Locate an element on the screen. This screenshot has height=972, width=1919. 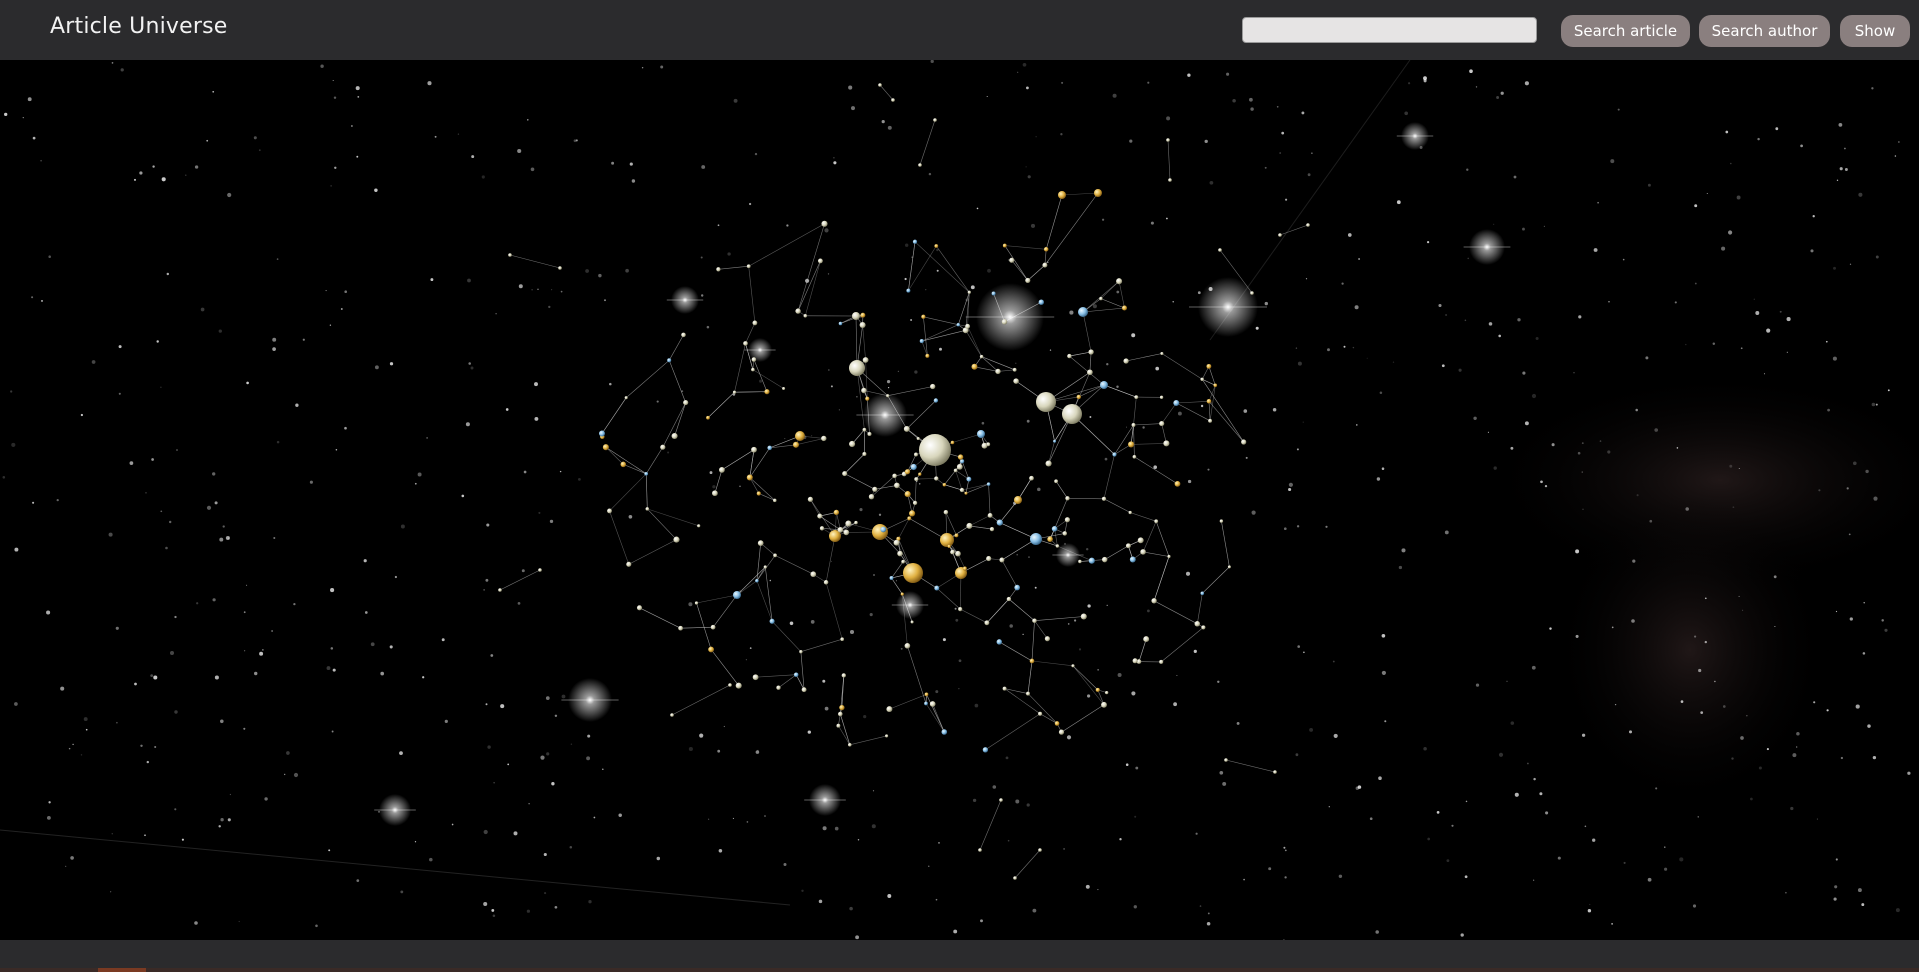
search-input is located at coordinates (1389, 30).